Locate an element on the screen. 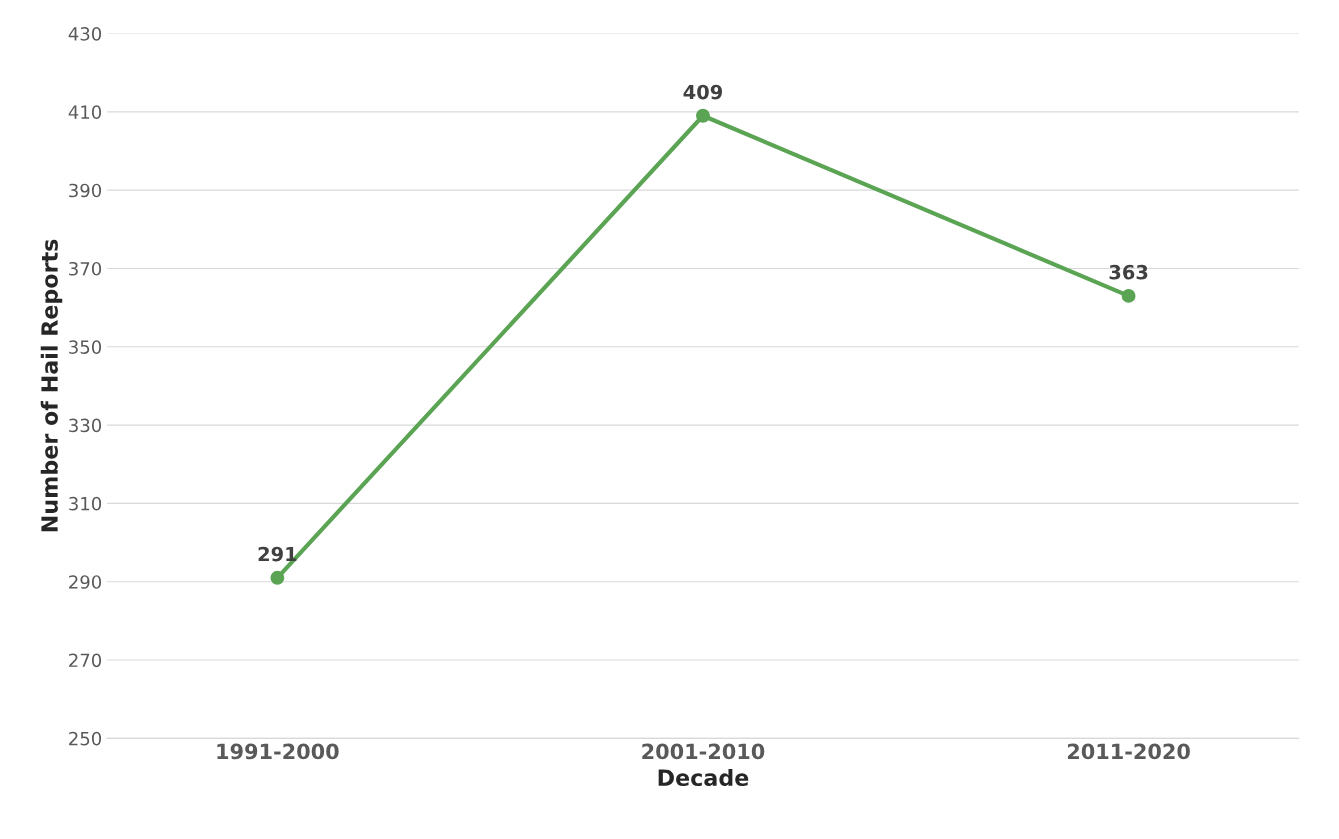 This screenshot has width=1339, height=839. x-tick-label: 1991-2000 is located at coordinates (278, 751).